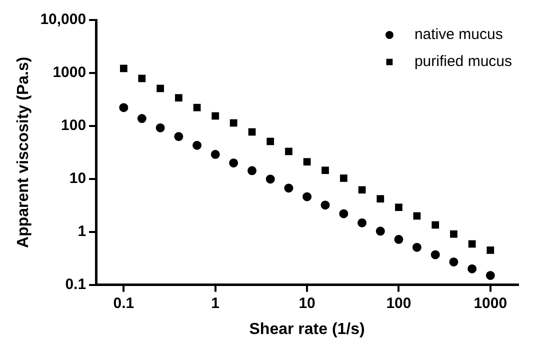  I want to click on y-tick-label: 1, so click(82, 231).